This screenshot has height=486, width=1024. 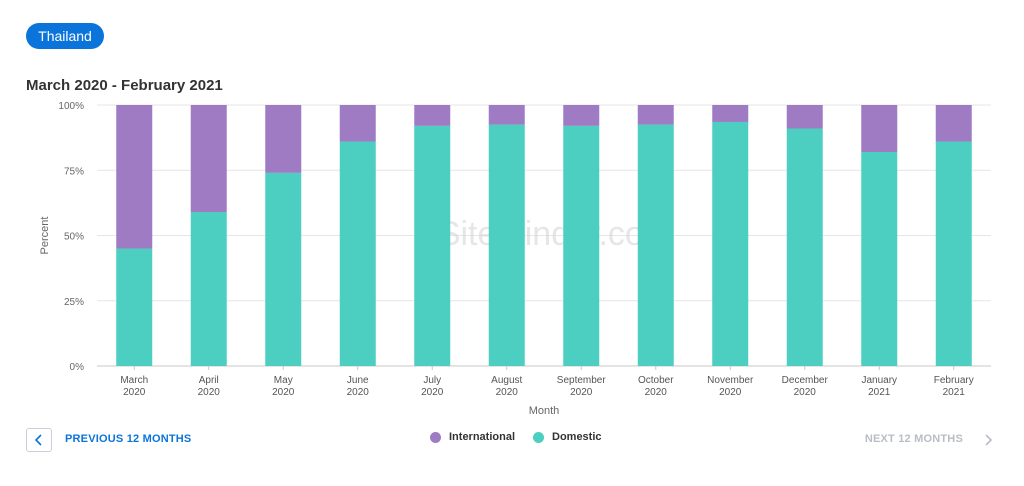 What do you see at coordinates (65, 36) in the screenshot?
I see `country-filter-button: Thailand` at bounding box center [65, 36].